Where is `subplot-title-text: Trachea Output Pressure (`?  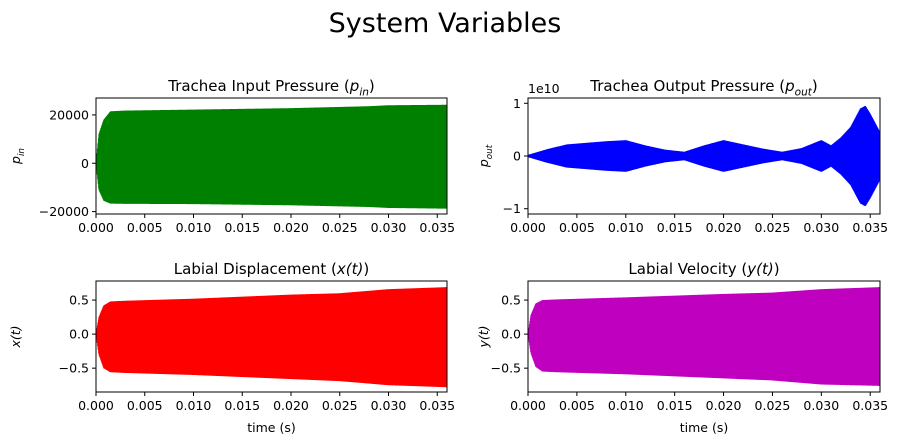
subplot-title-text: Trachea Output Pressure ( is located at coordinates (687, 86).